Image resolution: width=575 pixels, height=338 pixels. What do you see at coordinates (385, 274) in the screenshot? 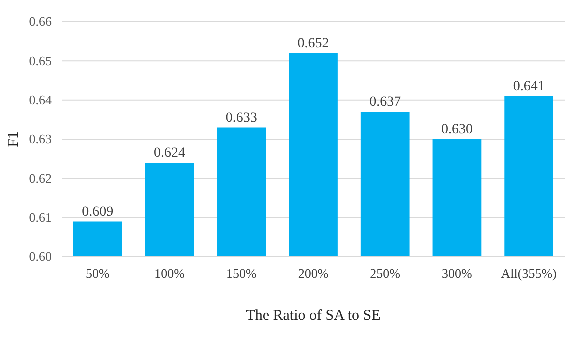
I see `x-tick-label: 250%` at bounding box center [385, 274].